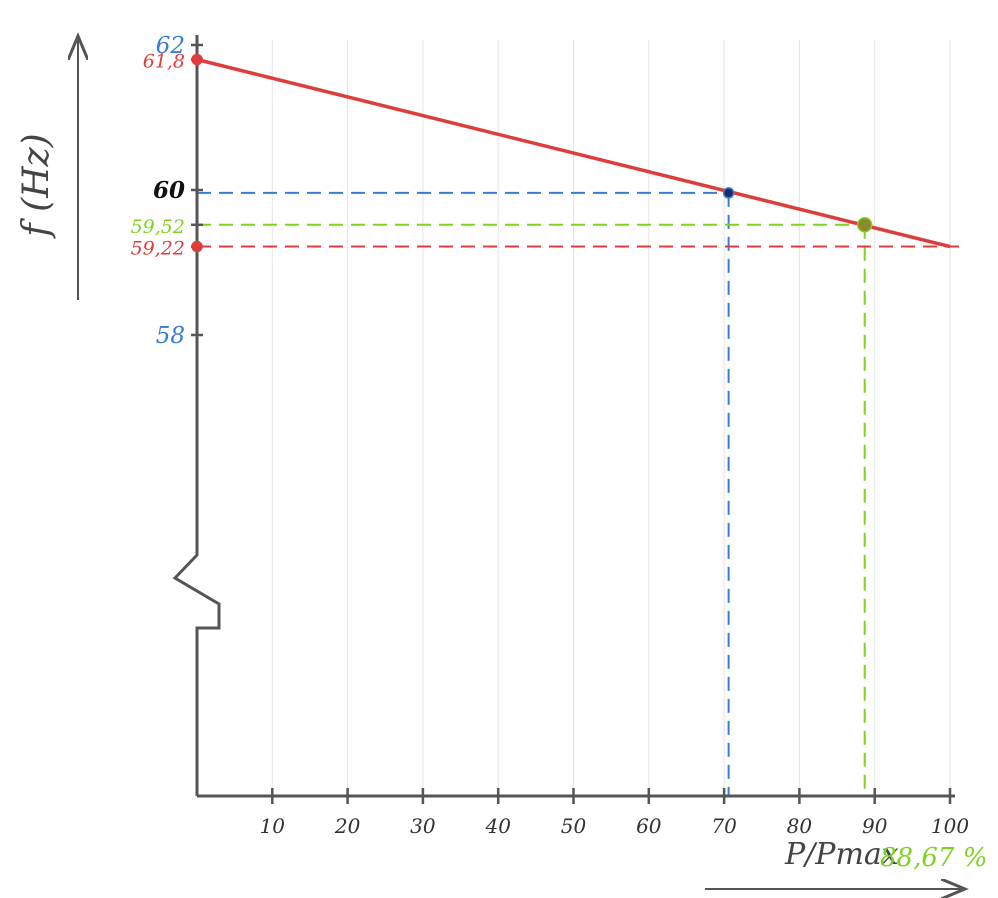 This screenshot has height=898, width=998. Describe the element at coordinates (170, 336) in the screenshot. I see `y-tick-label-5: 58` at that location.